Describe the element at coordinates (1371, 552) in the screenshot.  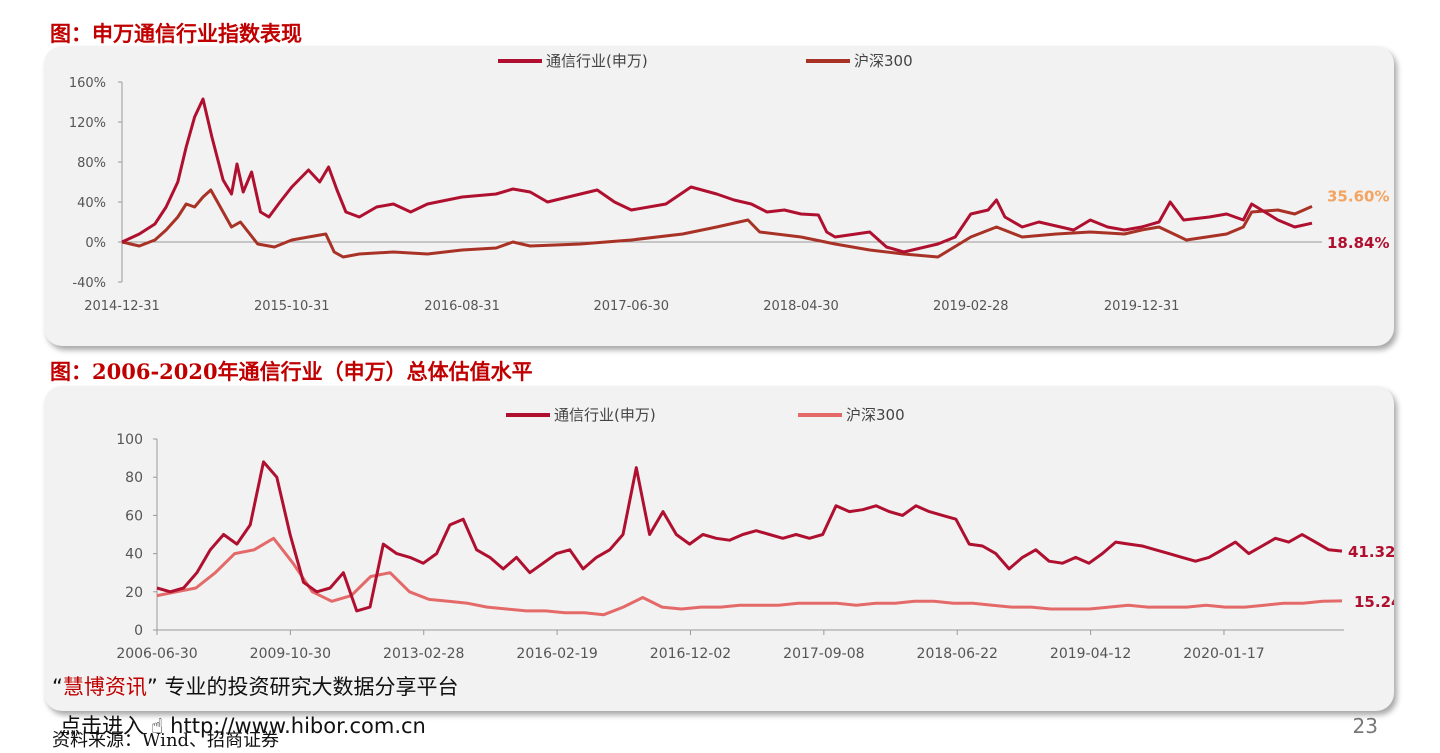
I see `chart2-end-label-telecom: 41.32` at that location.